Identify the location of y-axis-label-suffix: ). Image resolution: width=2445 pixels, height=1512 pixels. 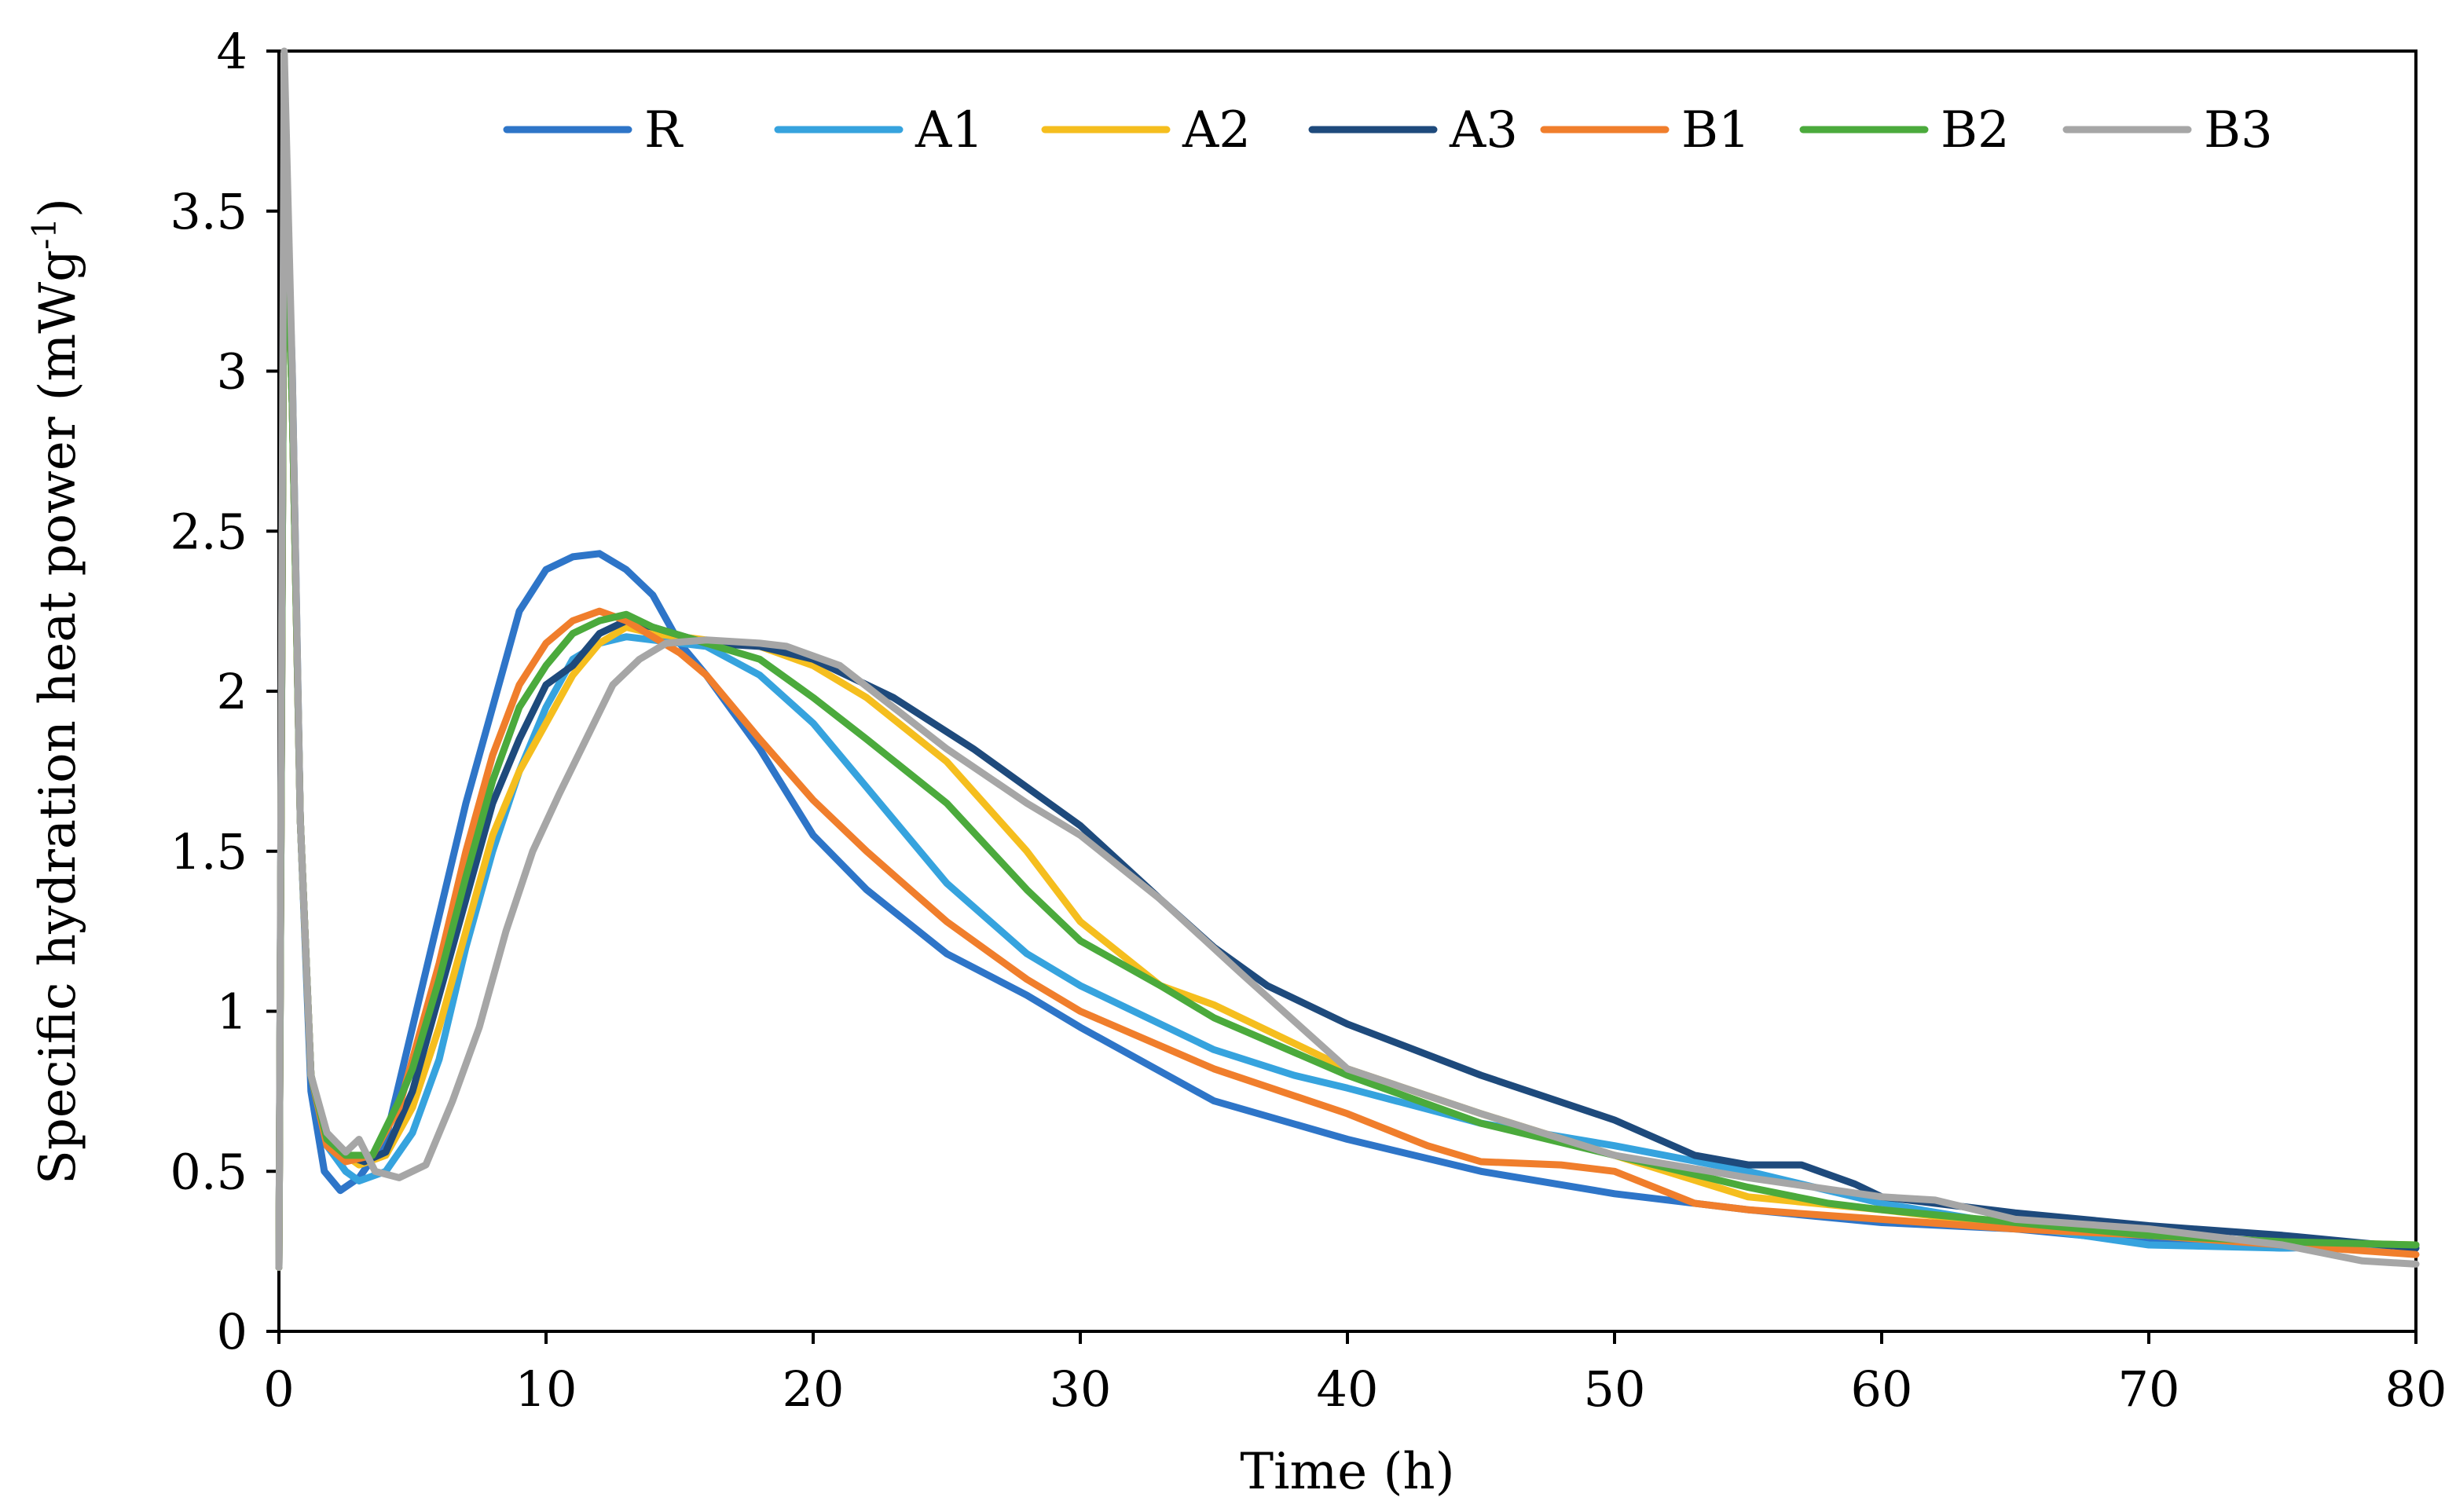
(58, 208).